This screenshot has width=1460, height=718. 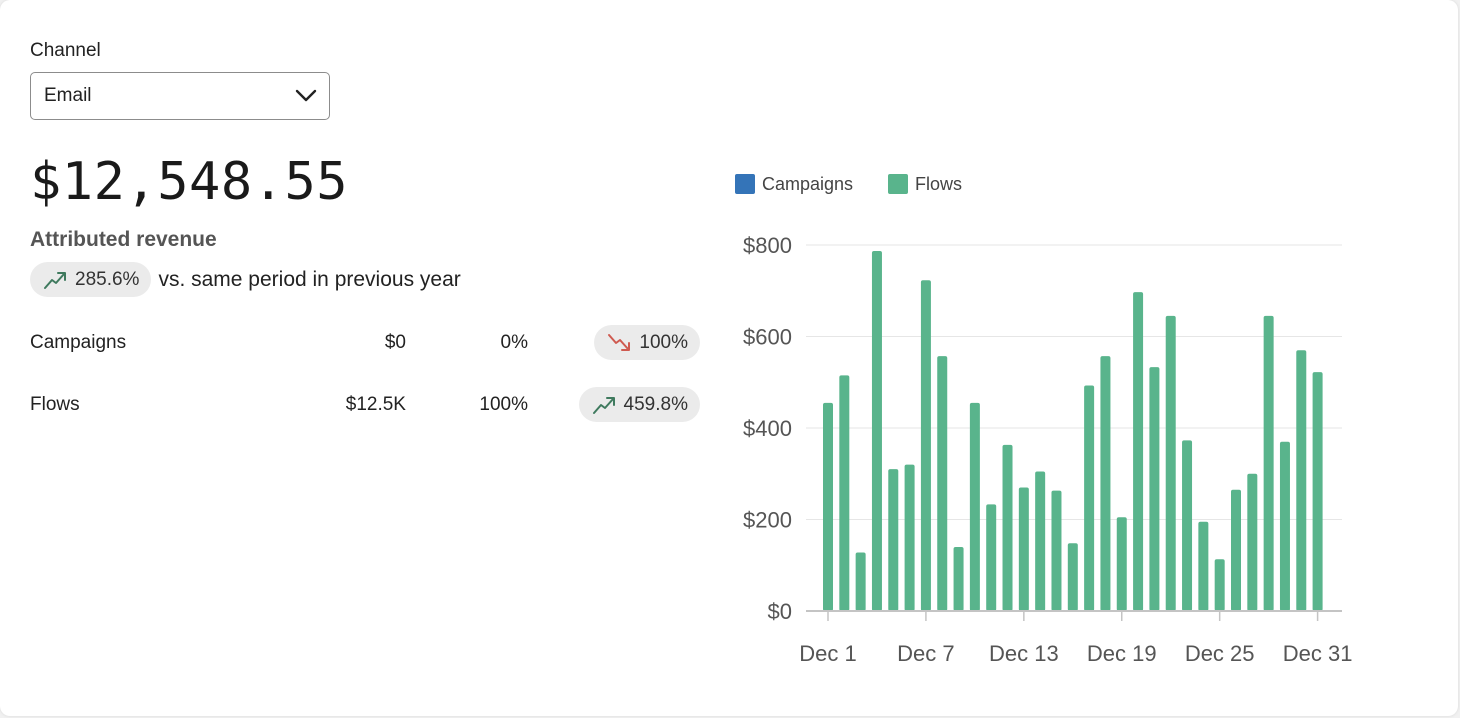 What do you see at coordinates (780, 611) in the screenshot?
I see `y-tick-label: $0` at bounding box center [780, 611].